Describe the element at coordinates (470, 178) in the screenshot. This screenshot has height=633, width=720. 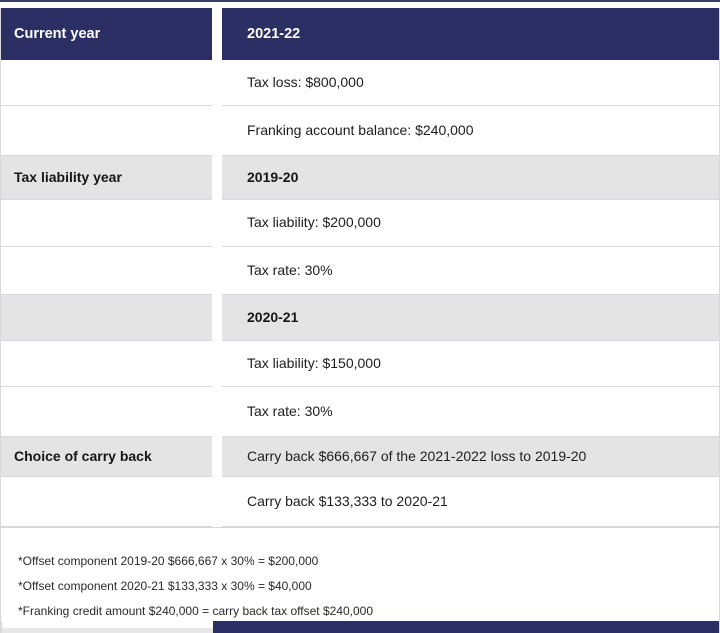
I see `row-value-cell: 2019-20` at that location.